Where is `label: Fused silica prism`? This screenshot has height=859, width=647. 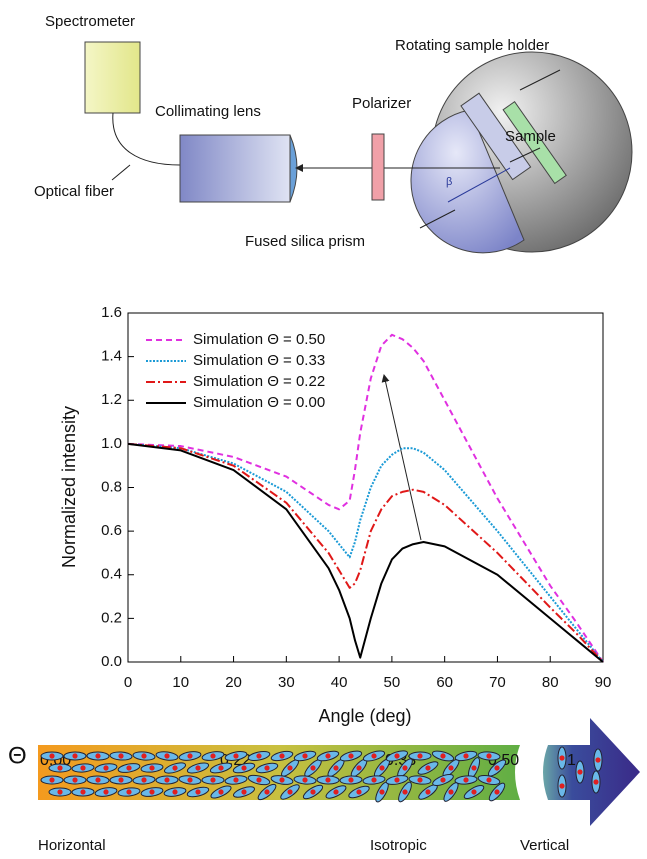
label: Fused silica prism is located at coordinates (305, 241).